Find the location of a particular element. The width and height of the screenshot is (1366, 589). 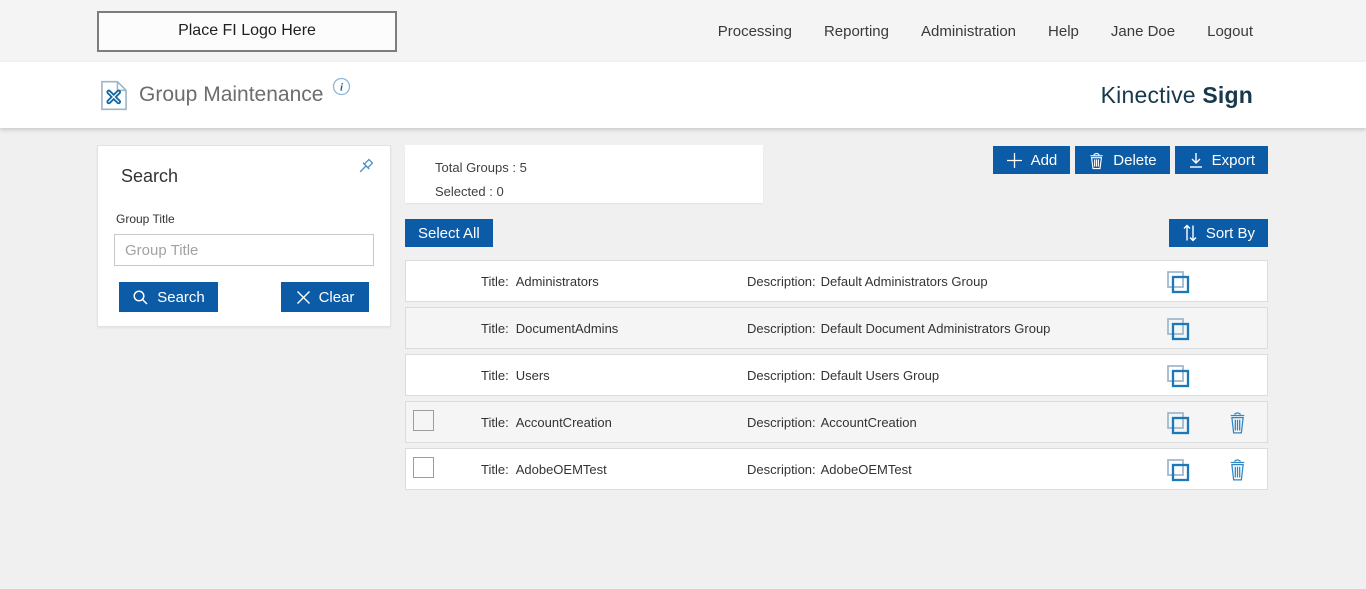

svg-text: i is located at coordinates (342, 88).